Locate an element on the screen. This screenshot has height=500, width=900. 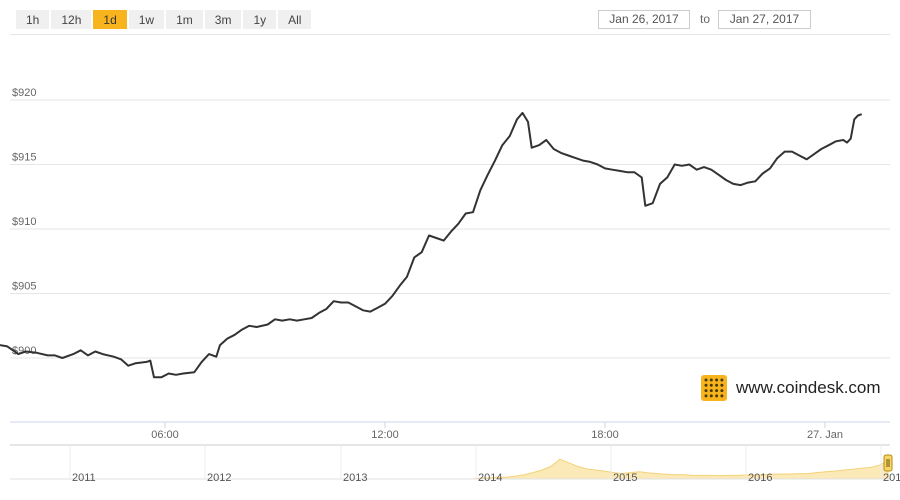
range-button-1w: 1w is located at coordinates (146, 19).